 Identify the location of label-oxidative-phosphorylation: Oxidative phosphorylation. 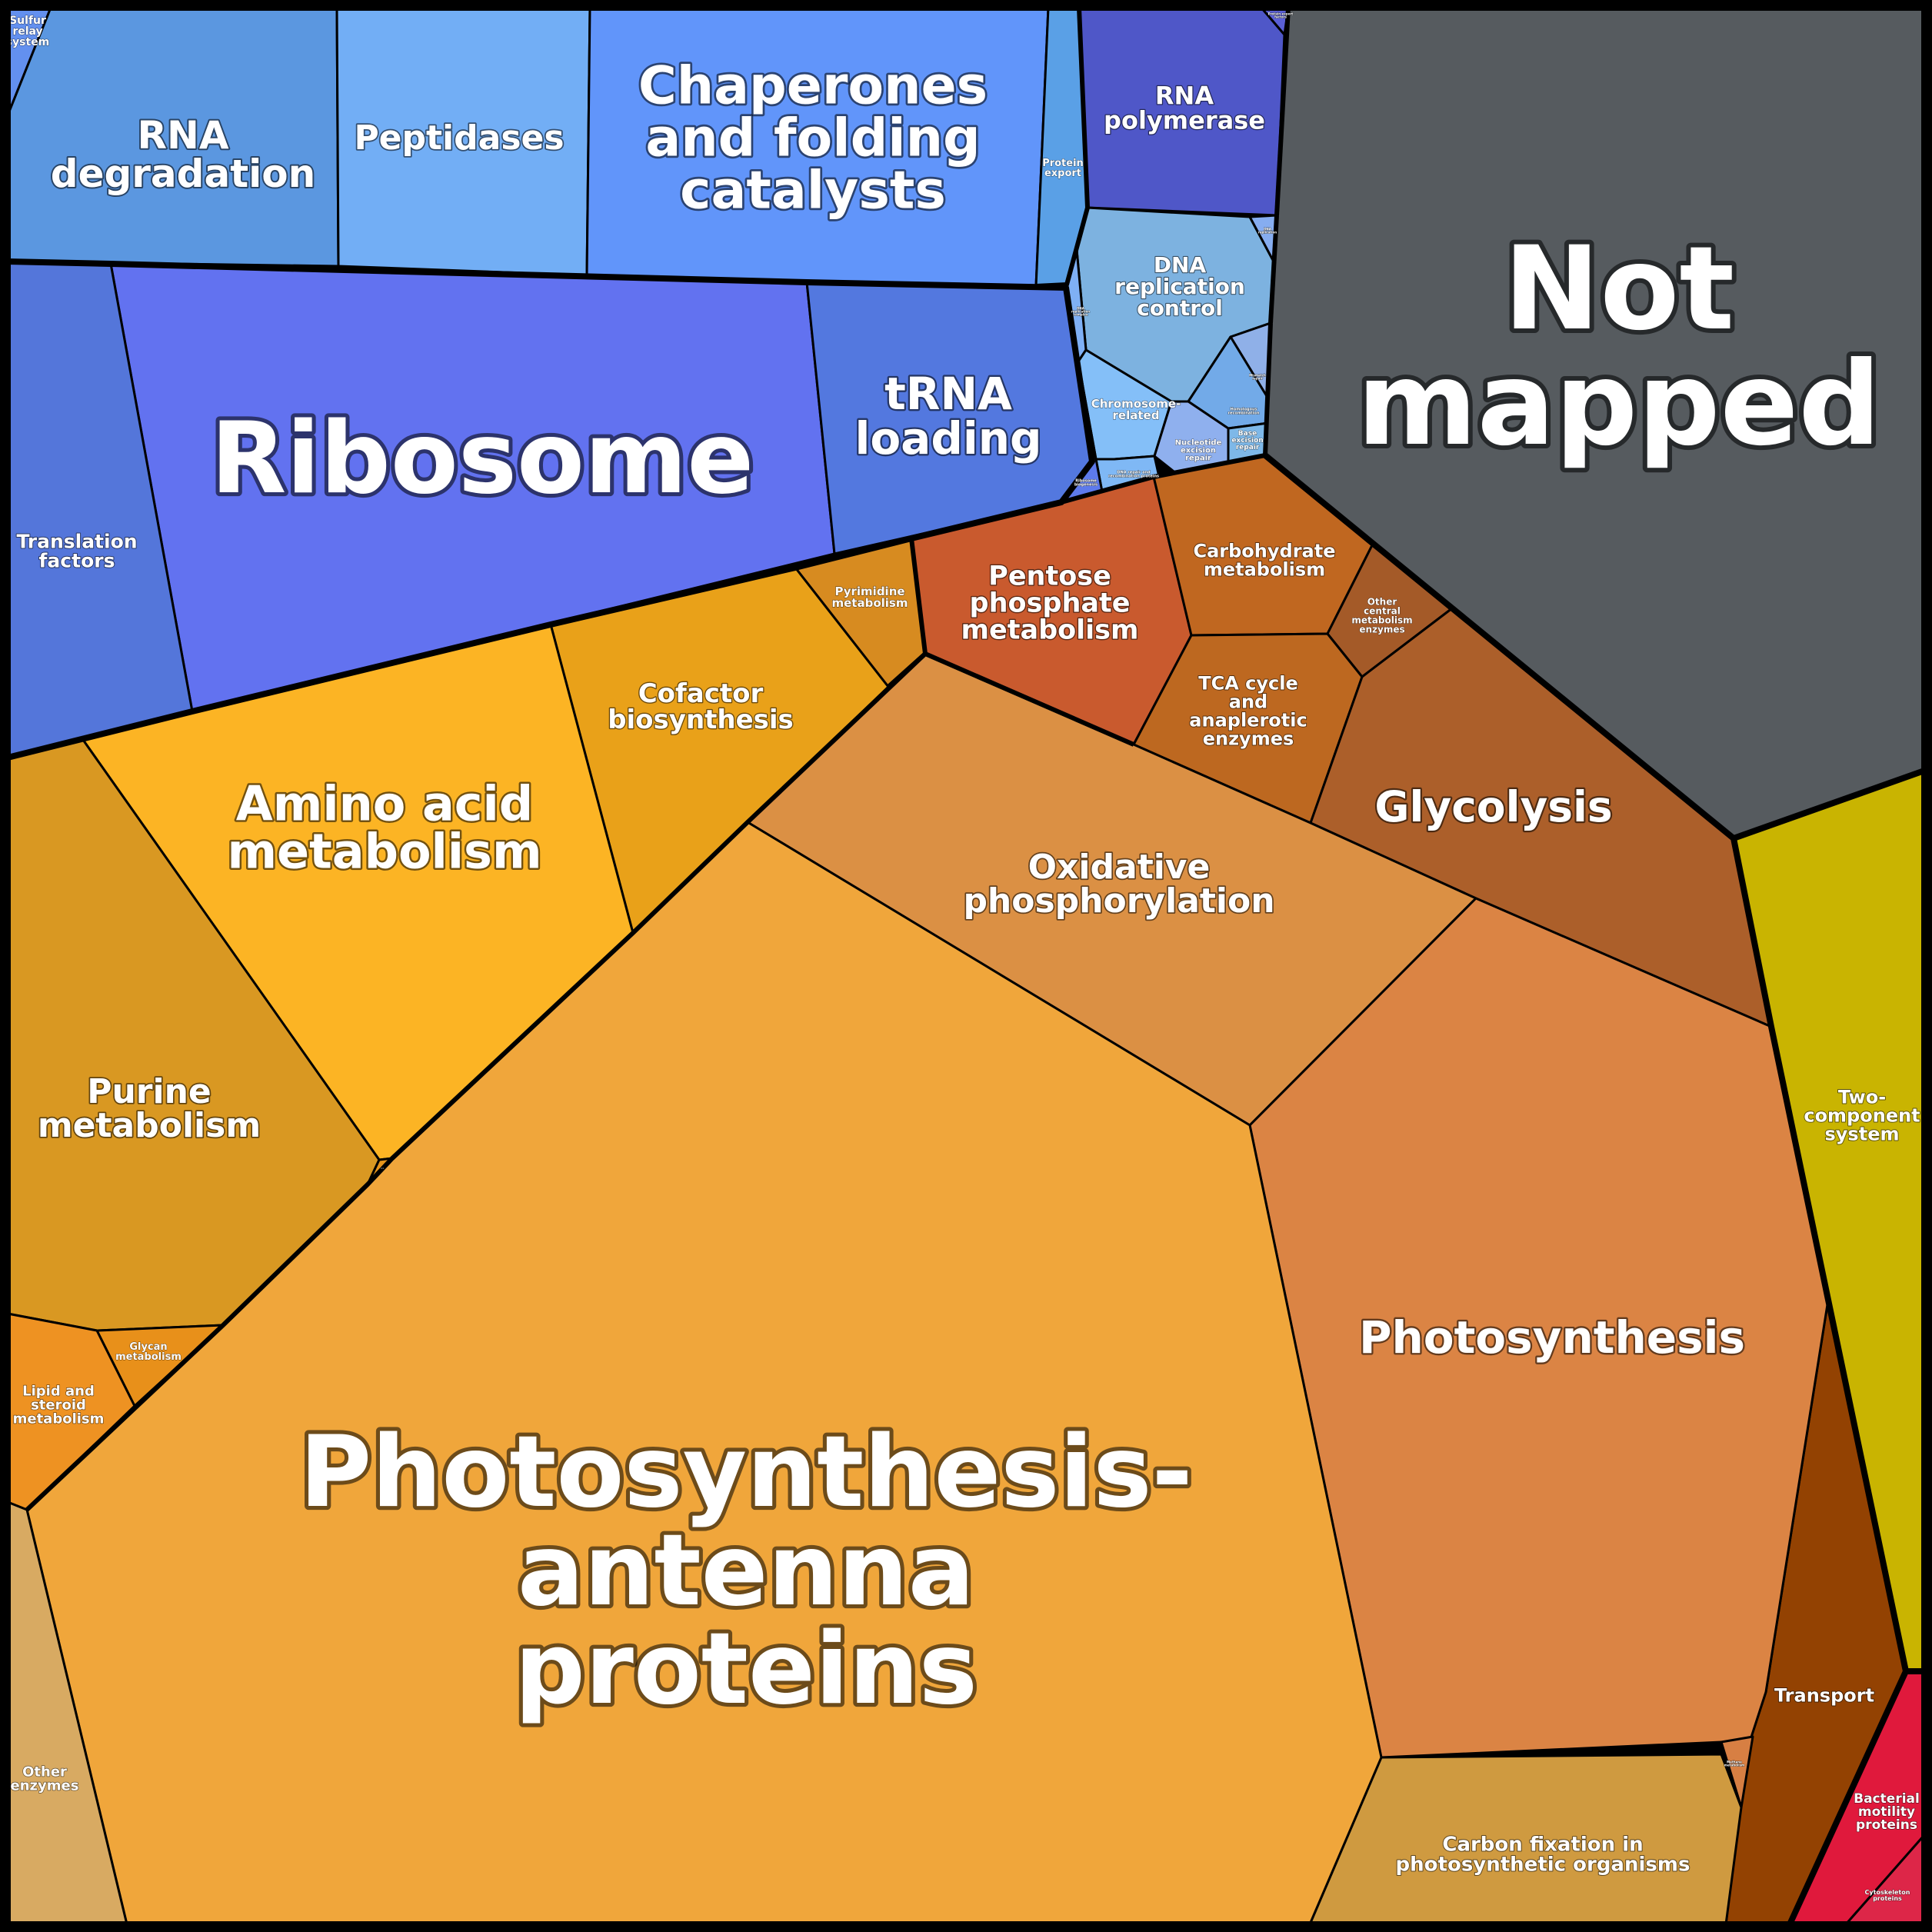
(1118, 884).